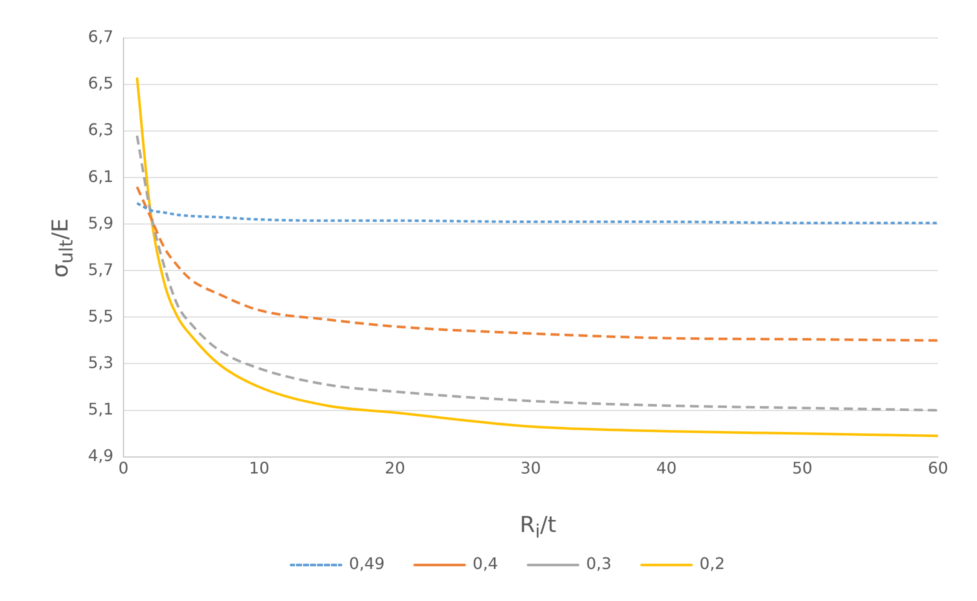  Describe the element at coordinates (802, 468) in the screenshot. I see `x-tick-label: 50` at that location.